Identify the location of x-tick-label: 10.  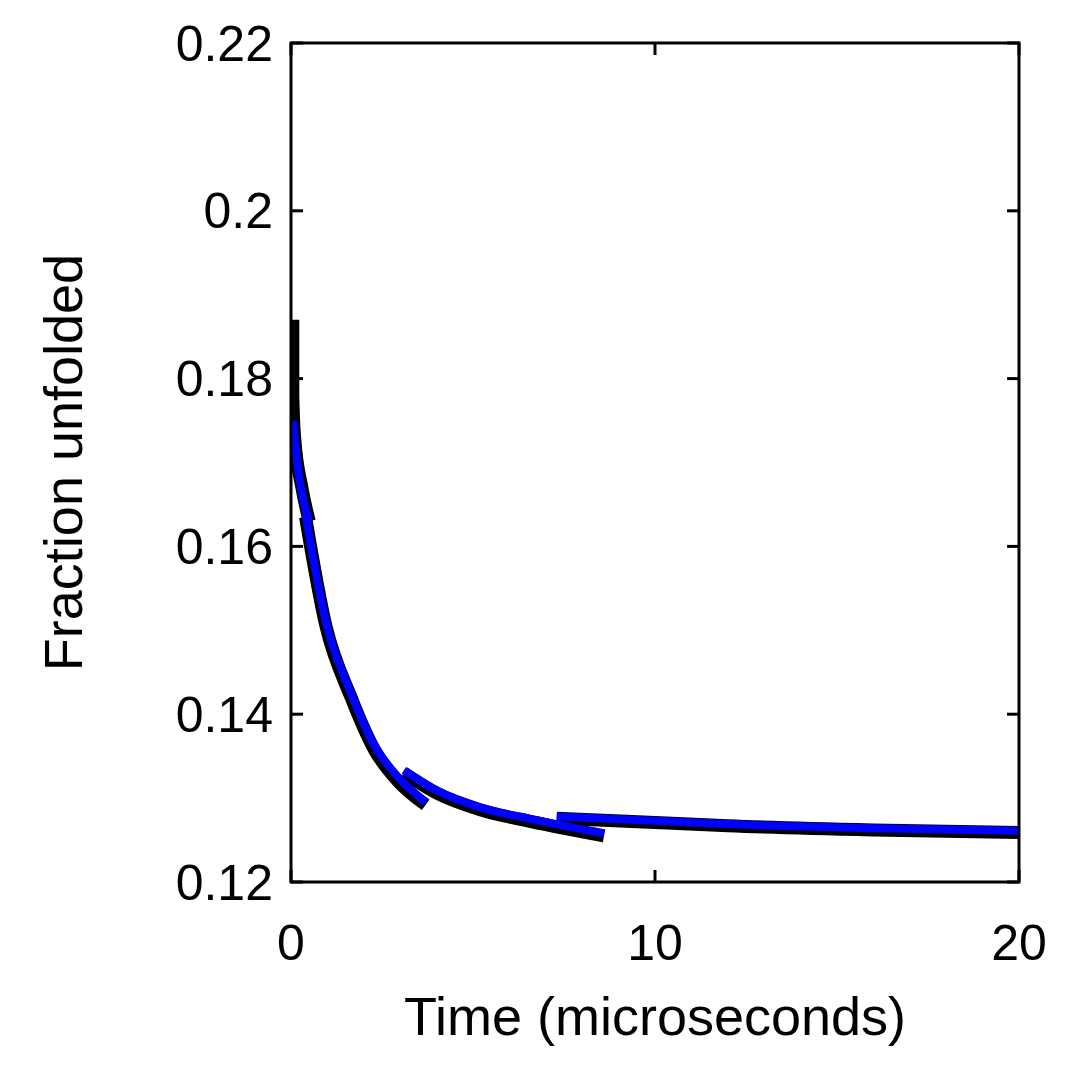
(655, 943).